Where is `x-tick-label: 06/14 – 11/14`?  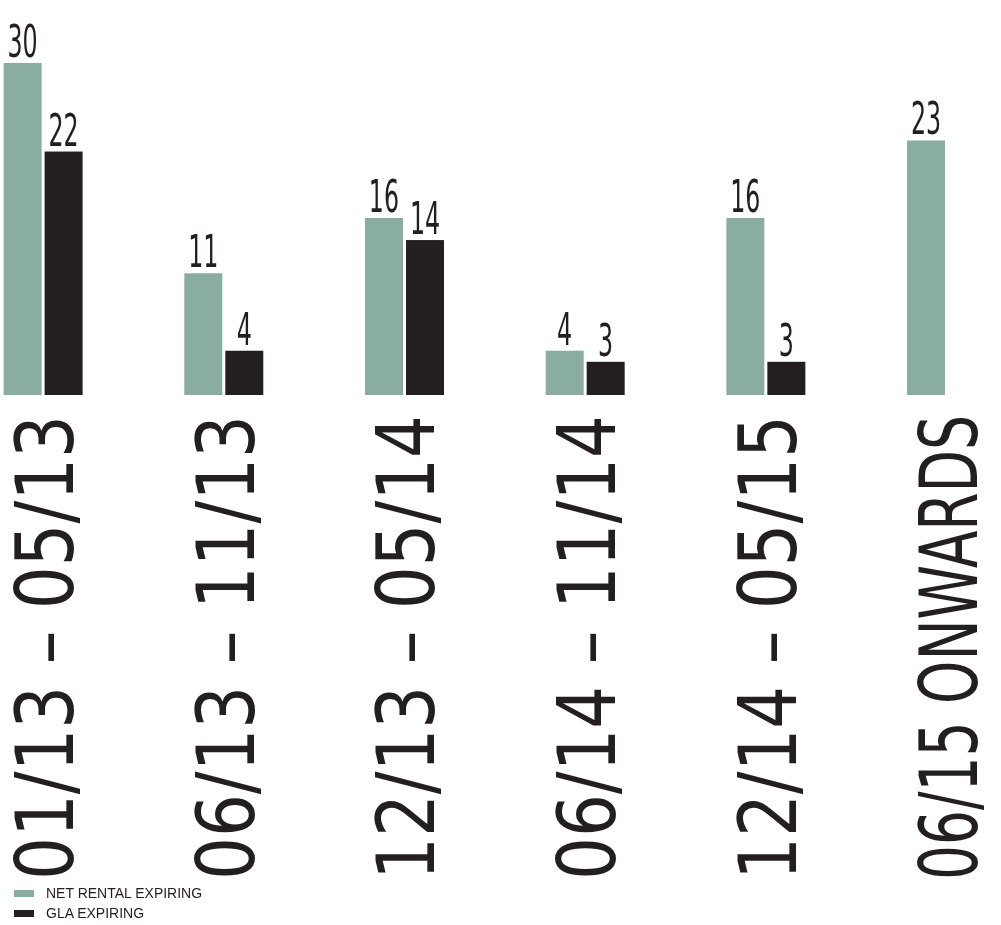 x-tick-label: 06/14 – 11/14 is located at coordinates (587, 647).